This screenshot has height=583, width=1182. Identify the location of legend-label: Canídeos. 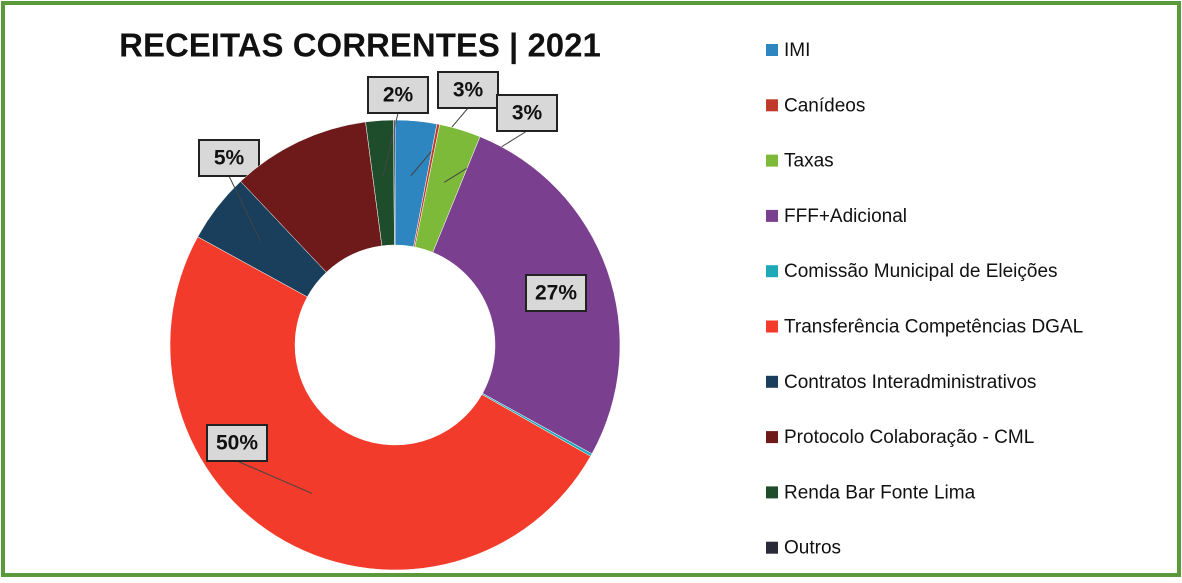
(824, 105).